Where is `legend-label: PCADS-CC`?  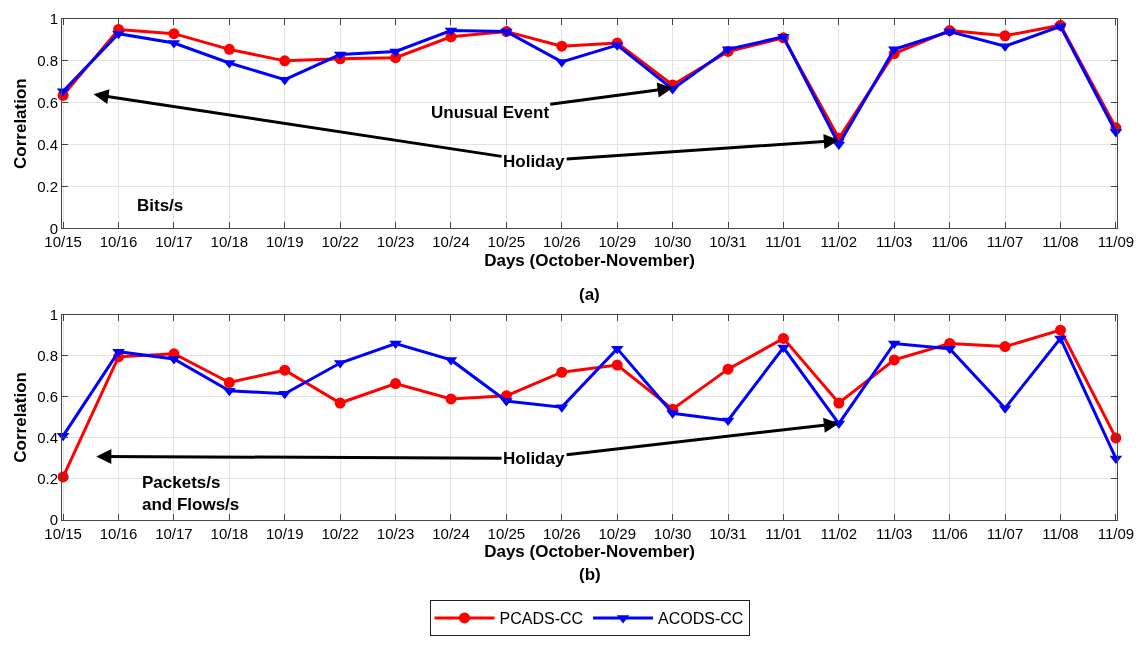 legend-label: PCADS-CC is located at coordinates (541, 619).